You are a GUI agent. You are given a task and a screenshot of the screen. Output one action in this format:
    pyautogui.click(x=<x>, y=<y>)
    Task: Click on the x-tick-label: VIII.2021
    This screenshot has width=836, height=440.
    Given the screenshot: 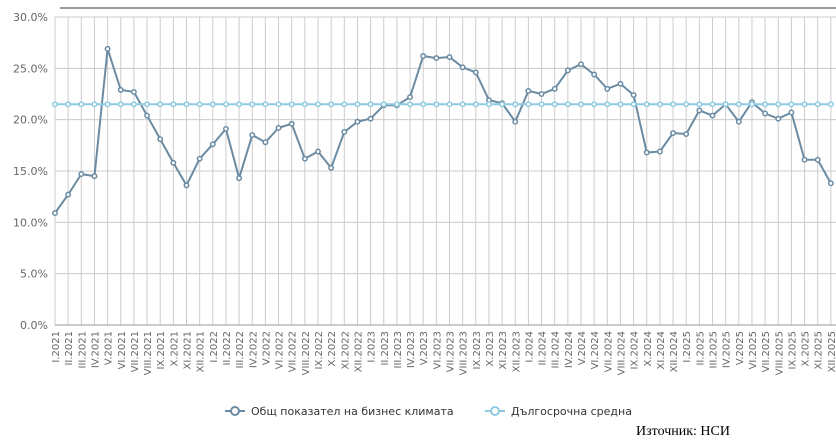 What is the action you would take?
    pyautogui.click(x=148, y=353)
    